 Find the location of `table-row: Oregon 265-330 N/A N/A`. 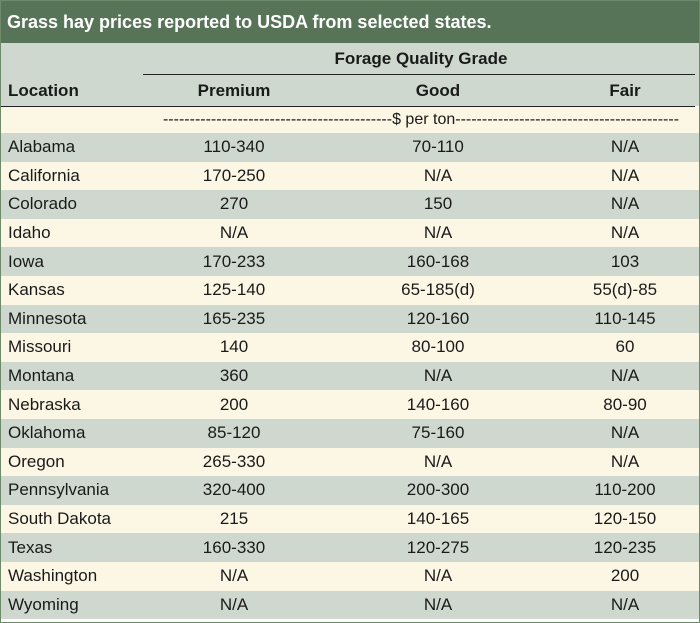

table-row: Oregon 265-330 N/A N/A is located at coordinates (350, 462).